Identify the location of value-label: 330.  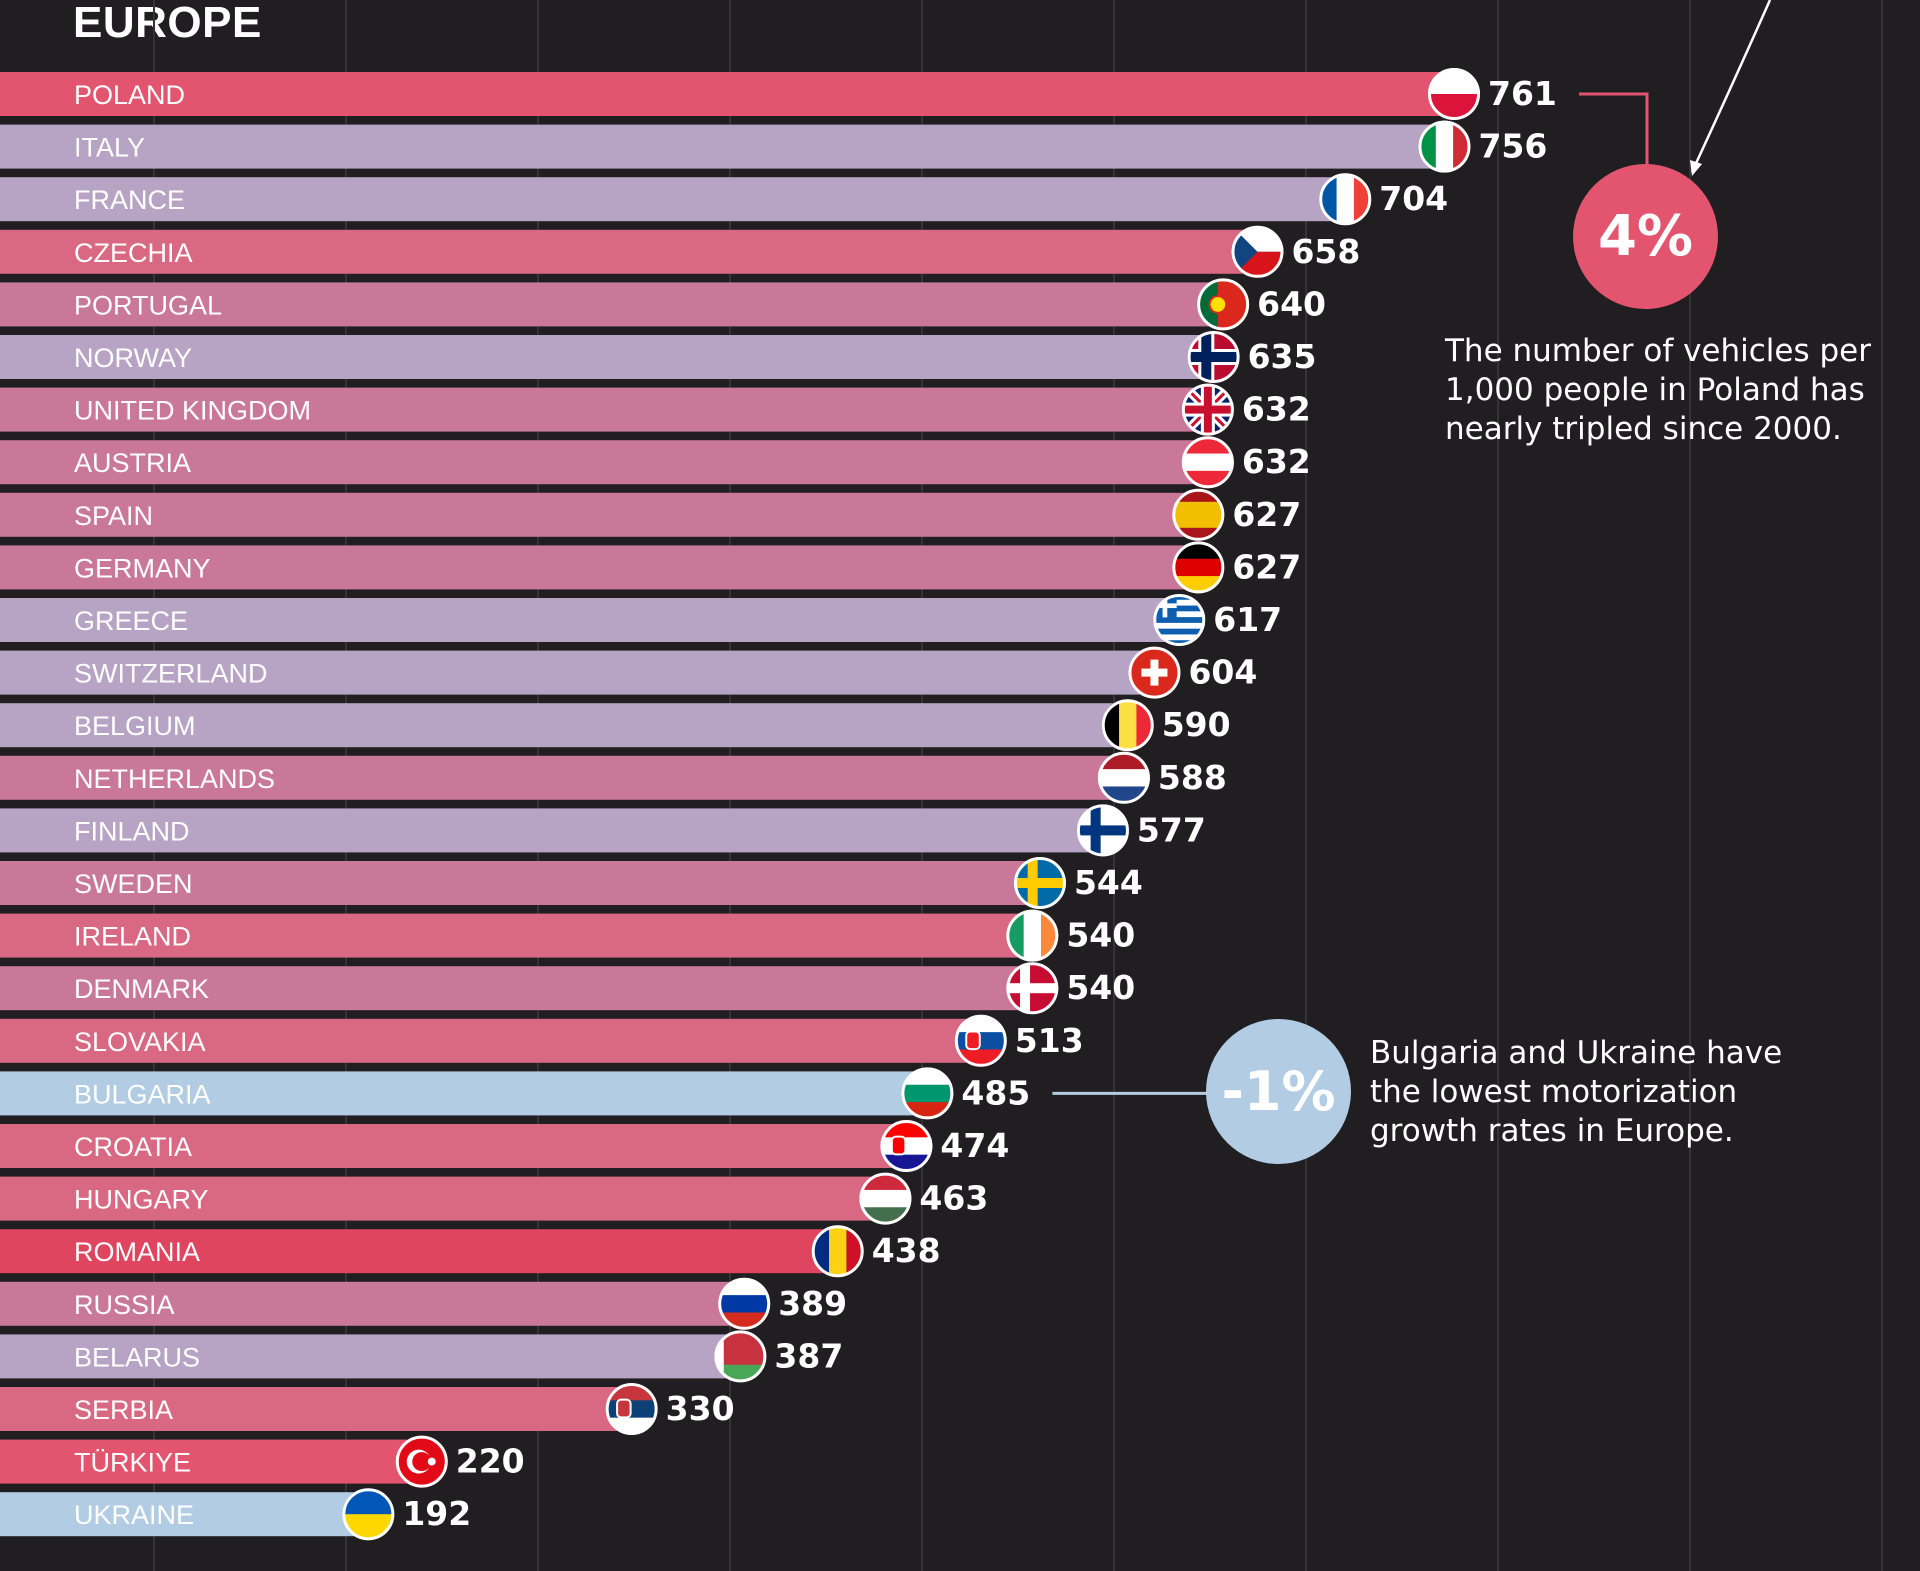
(700, 1408).